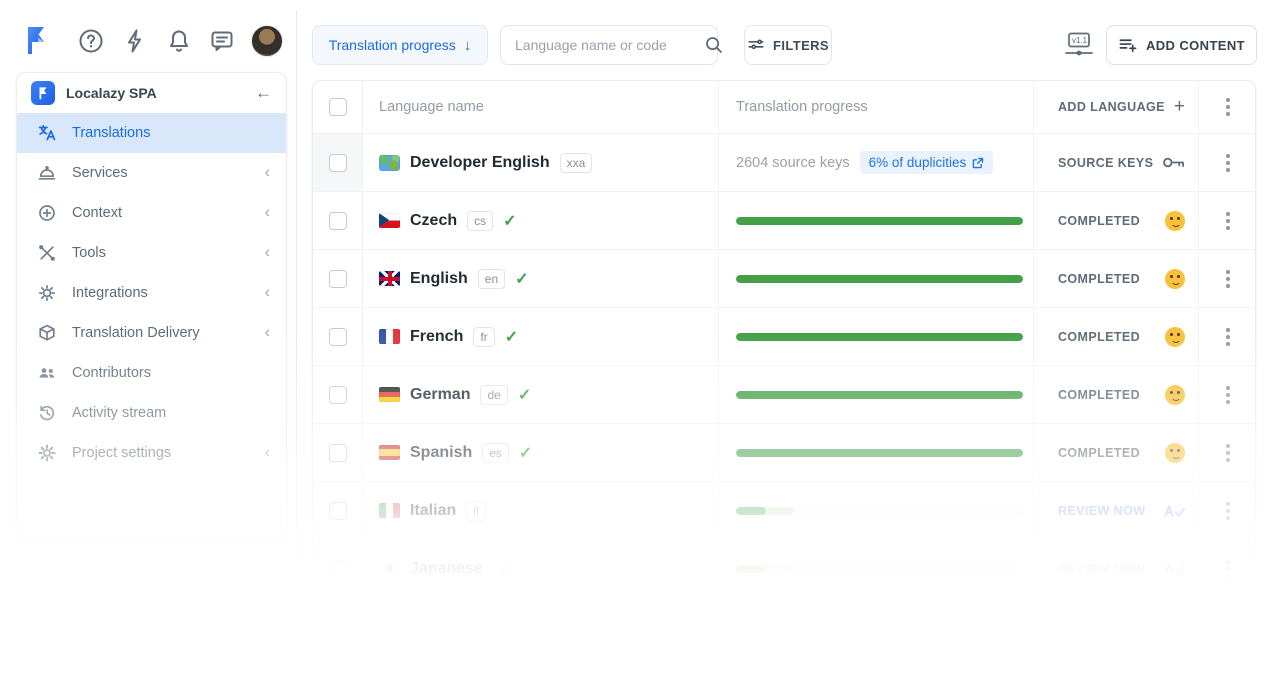  Describe the element at coordinates (151, 373) in the screenshot. I see `sidebar-item-contributors: Contributors` at that location.